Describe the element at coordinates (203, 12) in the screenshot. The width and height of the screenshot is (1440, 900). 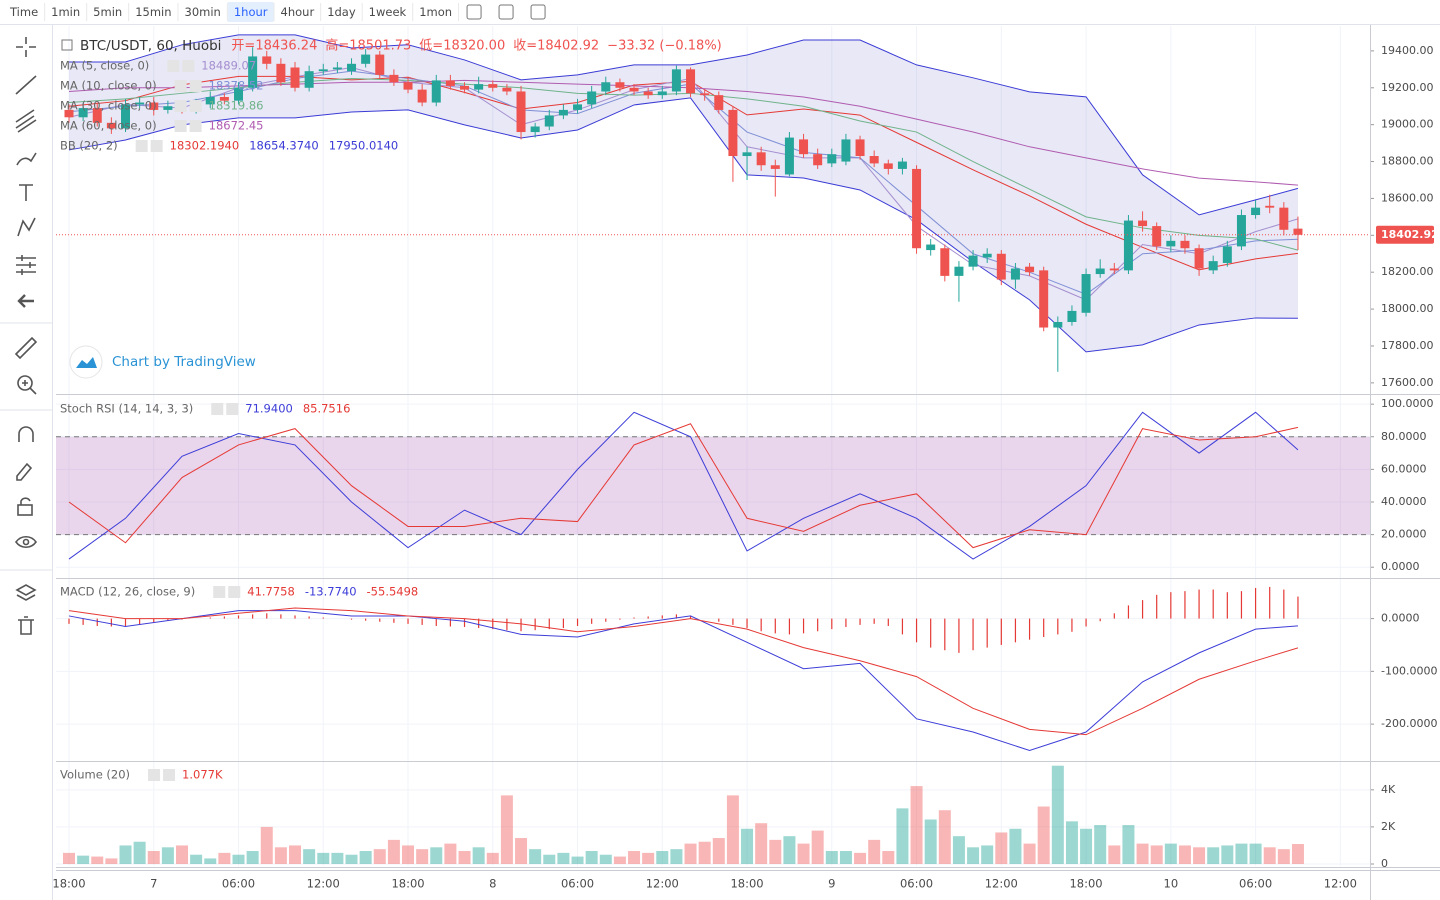
I see `interval-button: 30min` at that location.